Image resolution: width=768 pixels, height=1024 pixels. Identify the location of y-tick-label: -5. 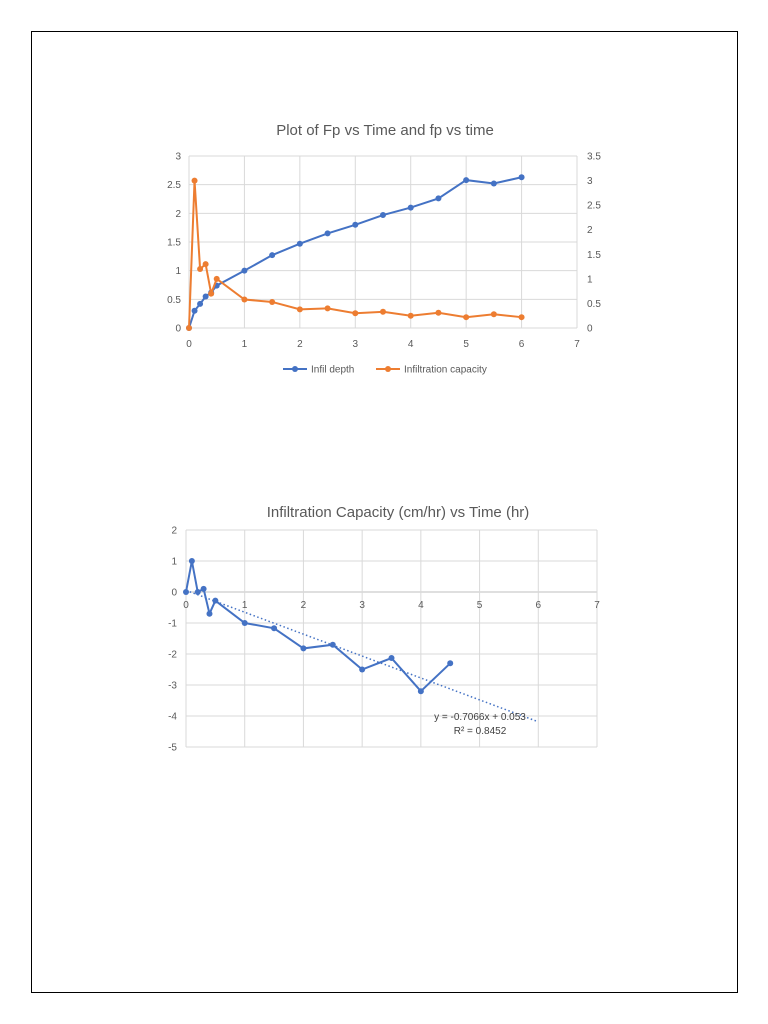
(172, 748).